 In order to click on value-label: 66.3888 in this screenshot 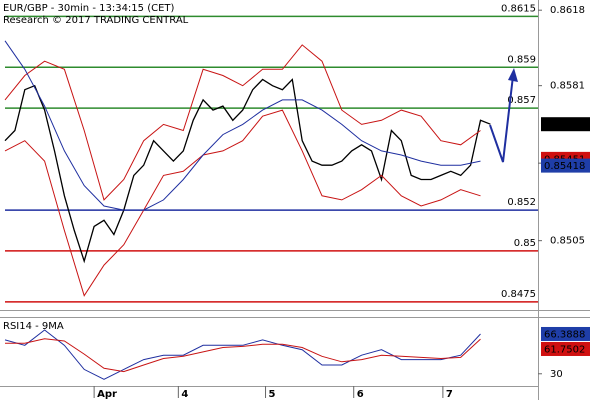, I will do `click(564, 334)`.